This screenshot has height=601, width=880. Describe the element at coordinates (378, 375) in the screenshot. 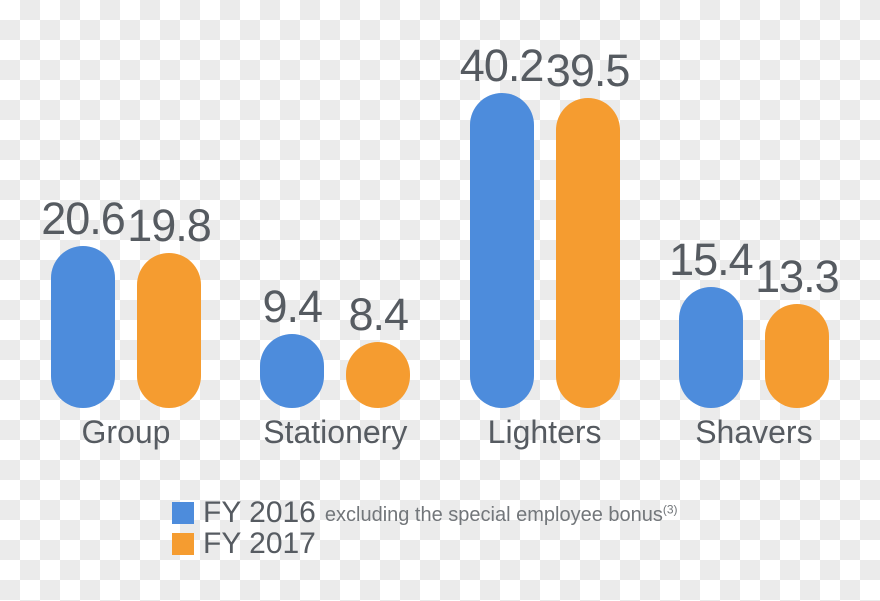

I see `bar-fy2017-stationery` at that location.